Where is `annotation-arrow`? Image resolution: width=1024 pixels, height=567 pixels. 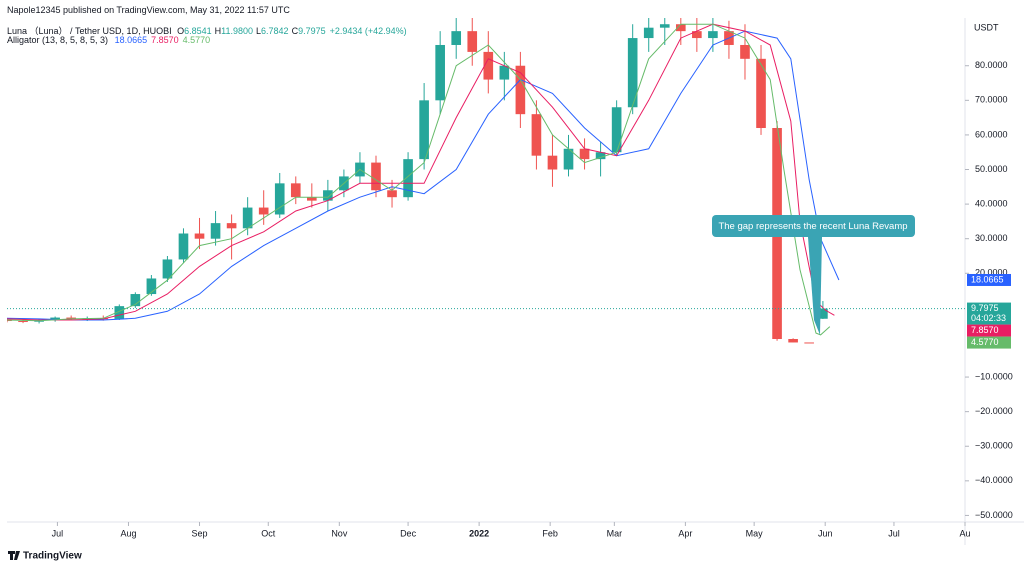
annotation-arrow is located at coordinates (815, 286).